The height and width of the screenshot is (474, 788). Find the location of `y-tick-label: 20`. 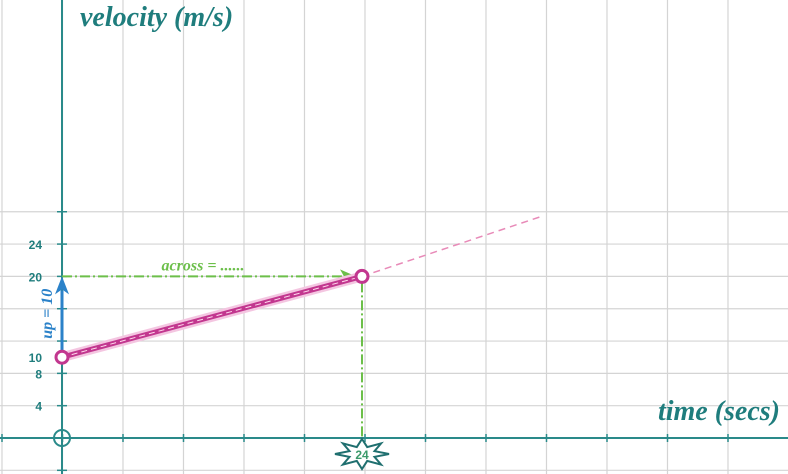

y-tick-label: 20 is located at coordinates (36, 277).